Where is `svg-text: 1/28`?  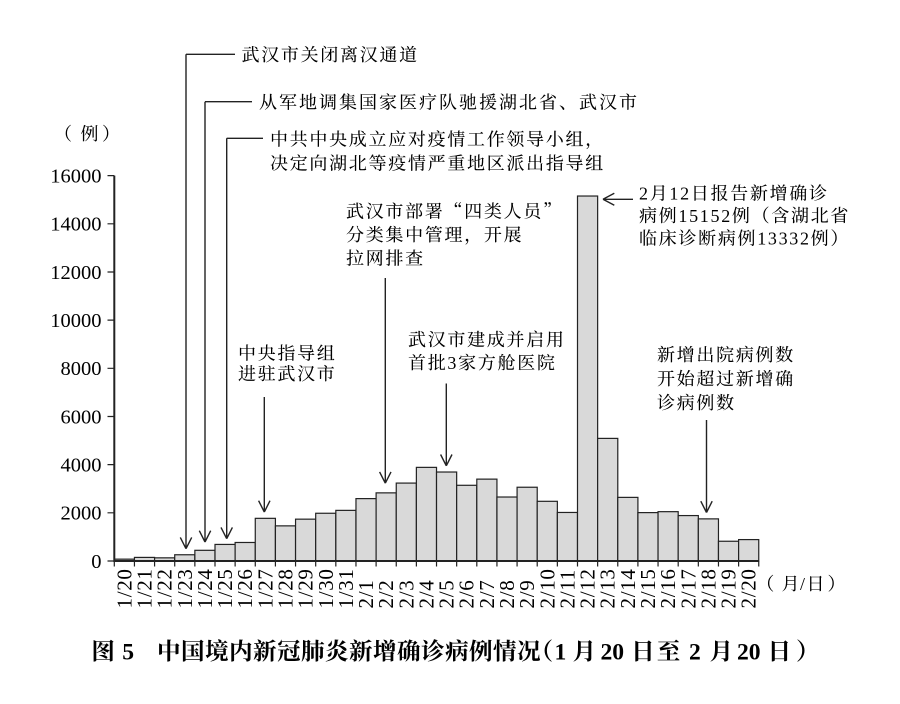 svg-text: 1/28 is located at coordinates (286, 588).